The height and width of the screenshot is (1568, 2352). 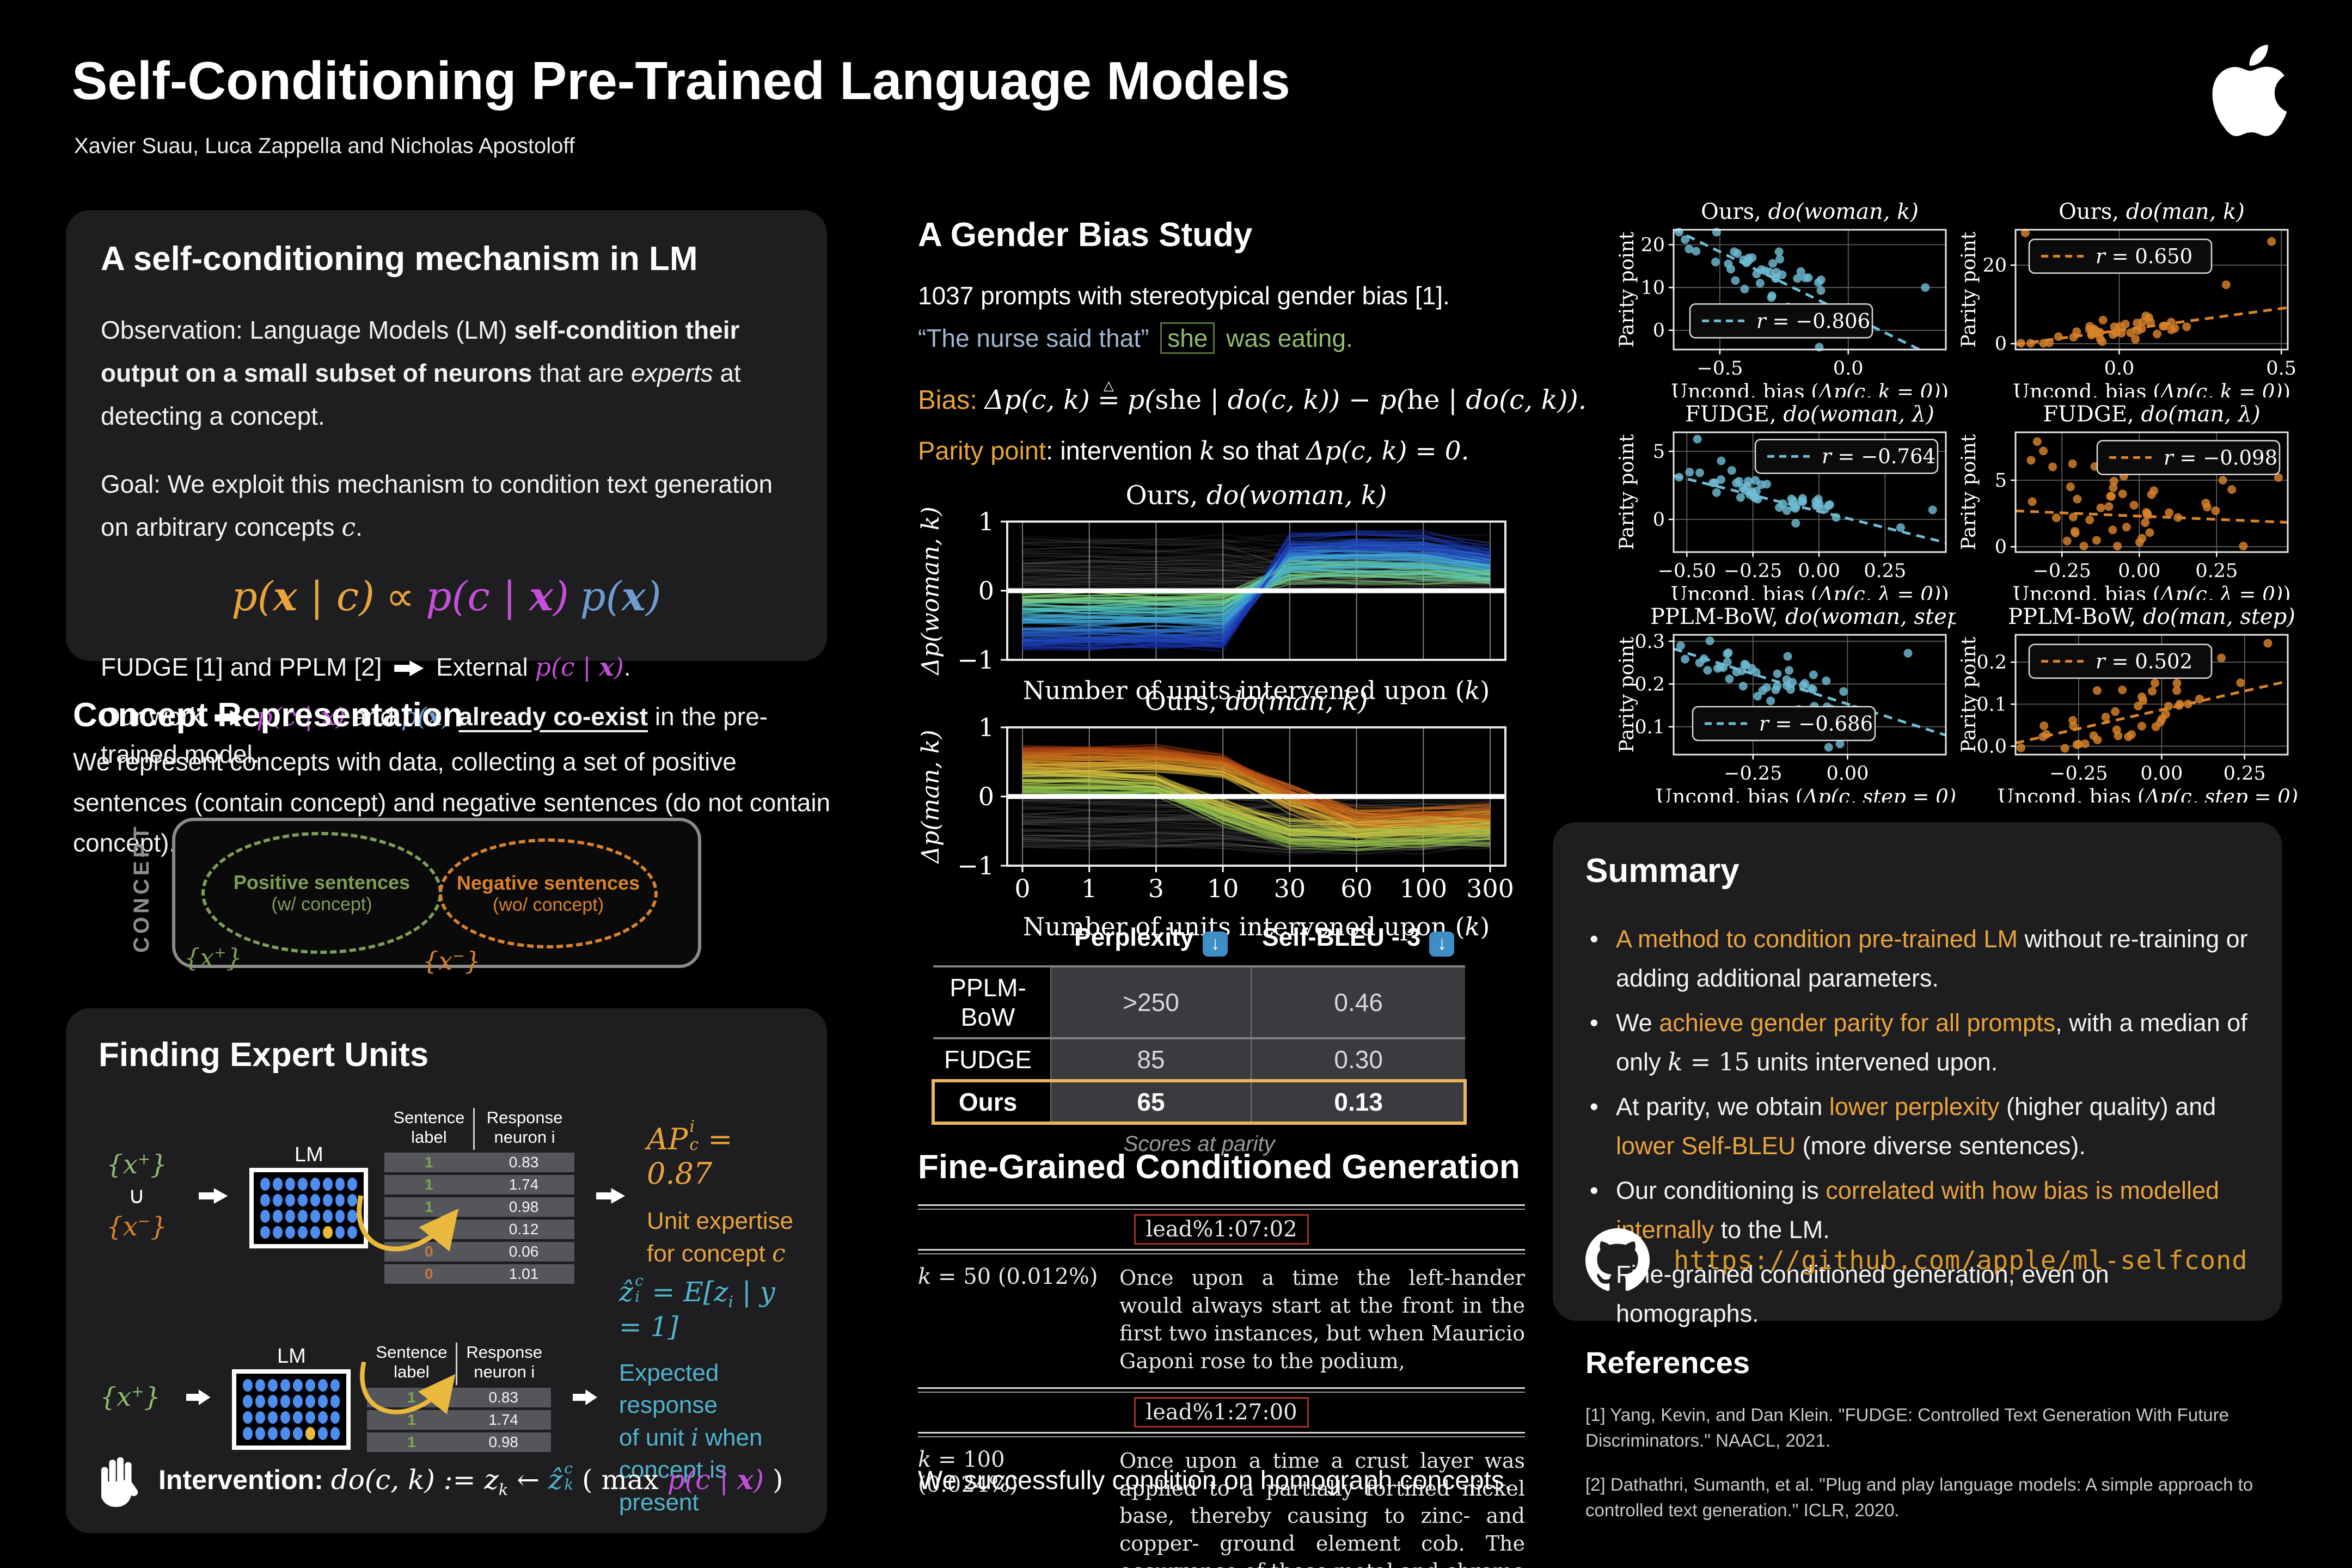 What do you see at coordinates (1719, 368) in the screenshot?
I see `svg-text: −0.5` at bounding box center [1719, 368].